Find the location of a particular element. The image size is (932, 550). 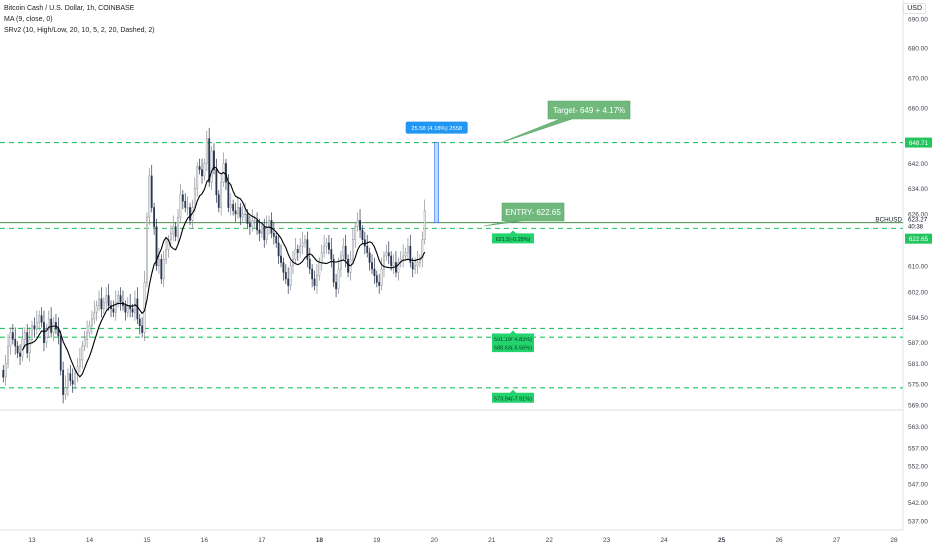

sr-level-label: 588.63(-5.56%) is located at coordinates (513, 346).